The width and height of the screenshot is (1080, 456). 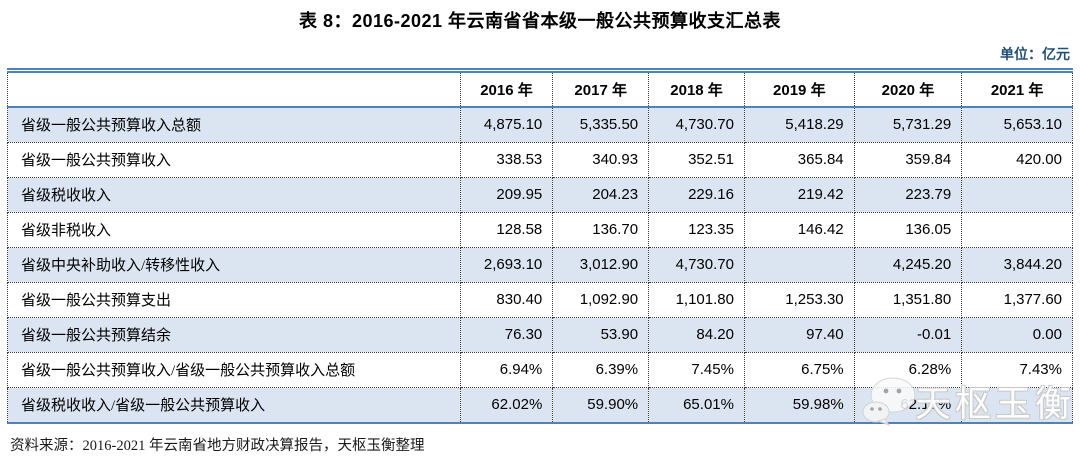 What do you see at coordinates (601, 370) in the screenshot?
I see `cell-value: 6.39%` at bounding box center [601, 370].